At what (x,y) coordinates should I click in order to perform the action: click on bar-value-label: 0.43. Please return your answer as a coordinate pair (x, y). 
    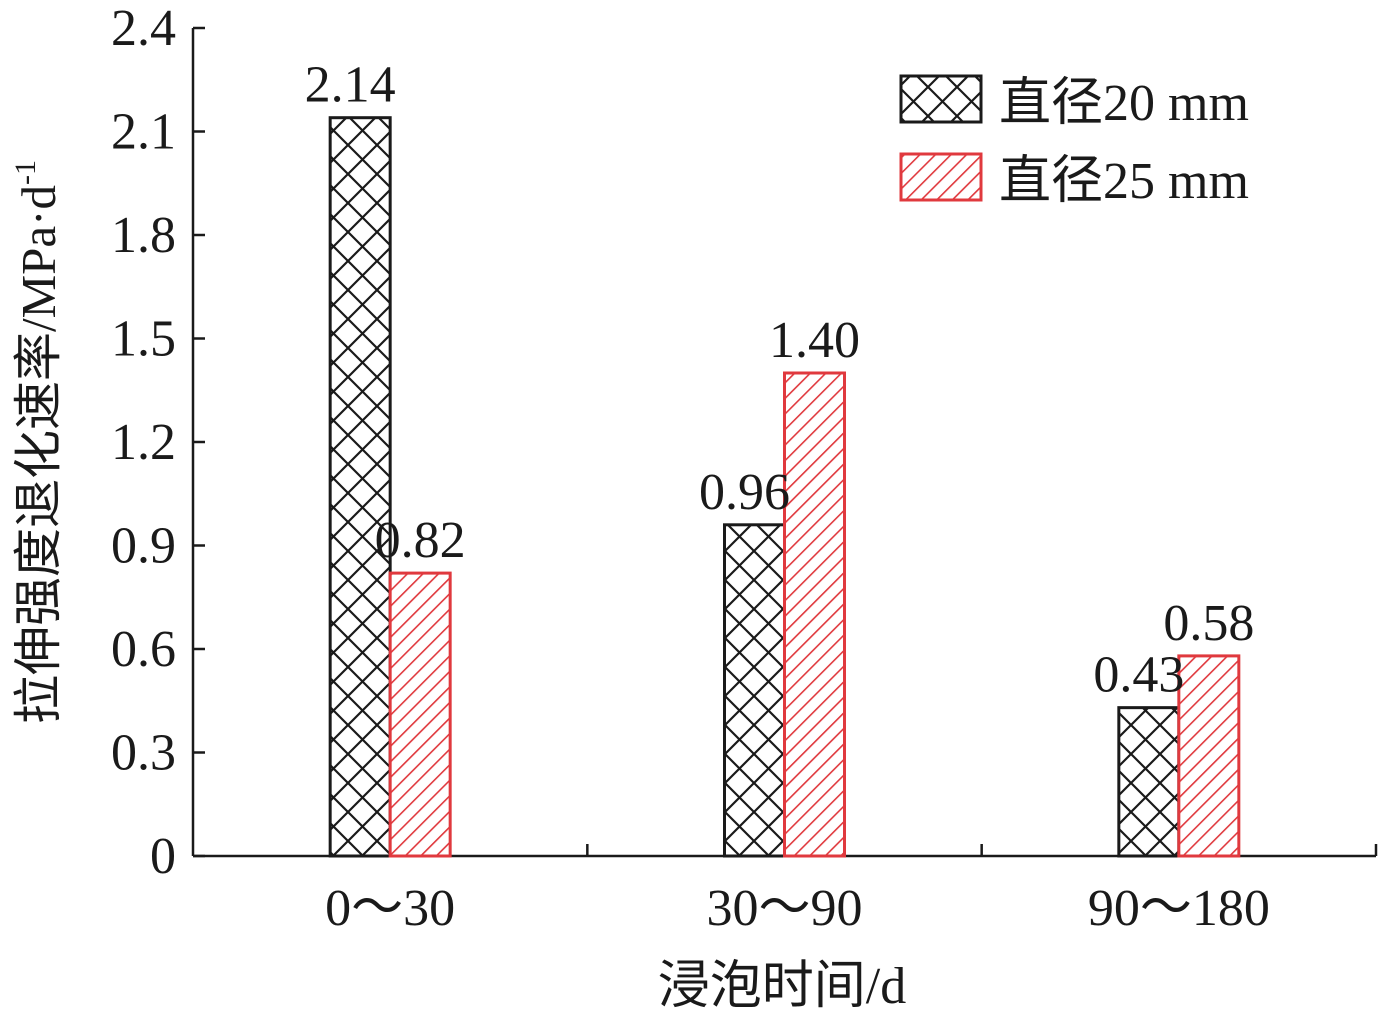
    Looking at the image, I should click on (1138, 675).